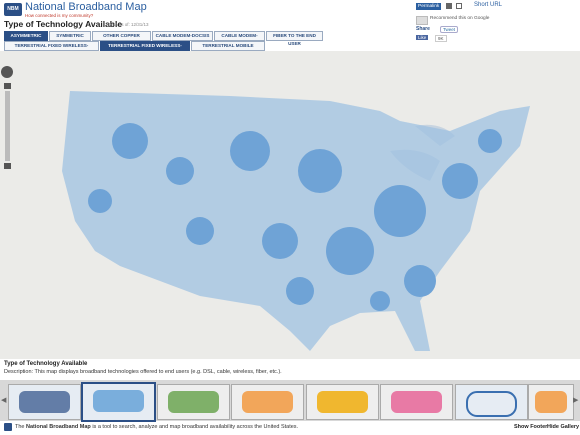 The height and width of the screenshot is (435, 580). What do you see at coordinates (59, 15) in the screenshot?
I see `site-subtitle: How connected is my community?` at bounding box center [59, 15].